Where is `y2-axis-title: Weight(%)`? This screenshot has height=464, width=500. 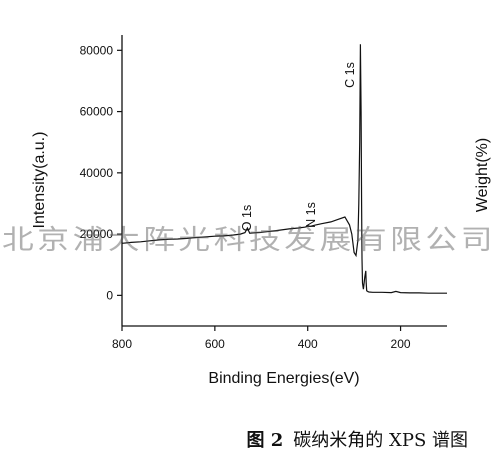 y2-axis-title: Weight(%) is located at coordinates (482, 175).